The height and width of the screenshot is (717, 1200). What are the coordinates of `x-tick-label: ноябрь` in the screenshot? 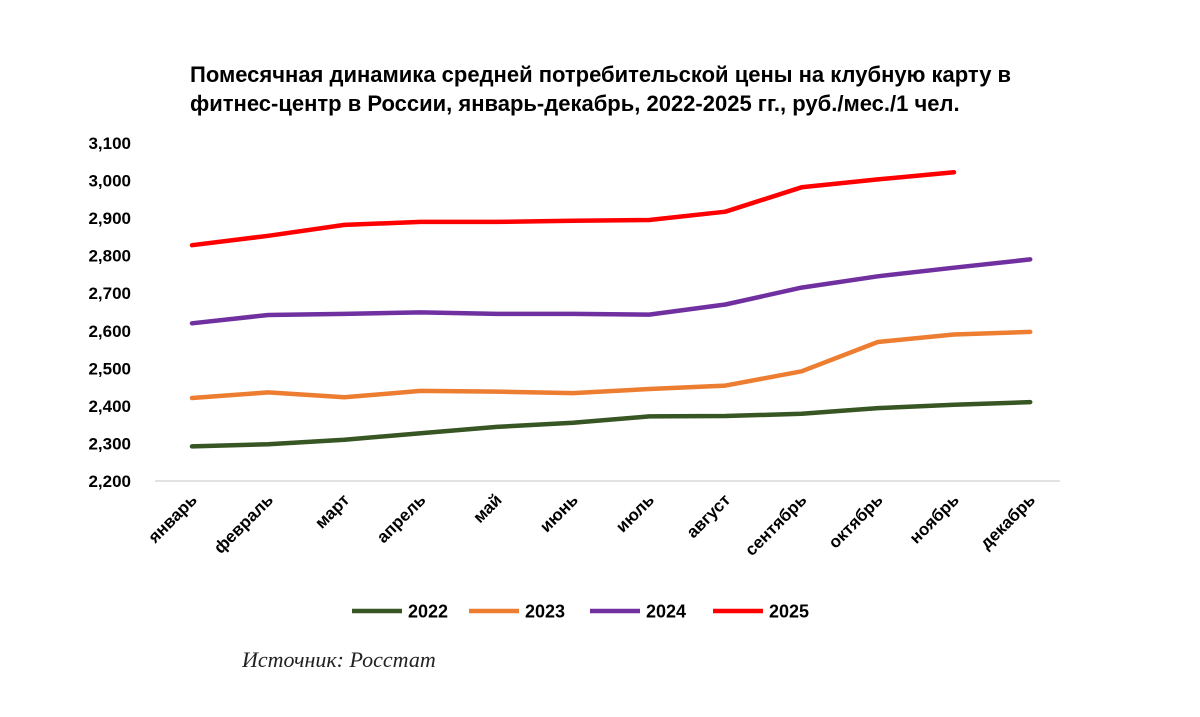 It's located at (934, 518).